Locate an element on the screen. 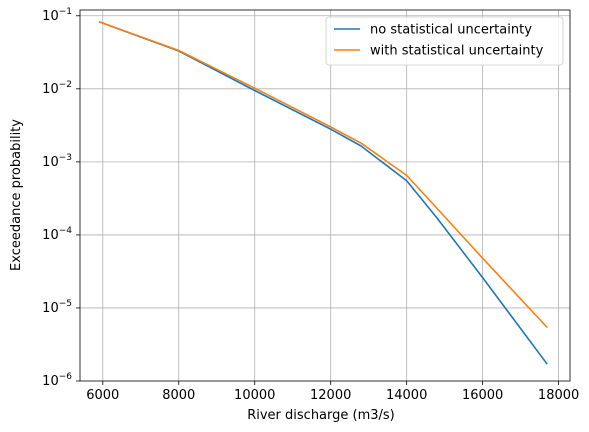 The height and width of the screenshot is (432, 589). legend-label-1: no statistical uncertainty is located at coordinates (451, 30).